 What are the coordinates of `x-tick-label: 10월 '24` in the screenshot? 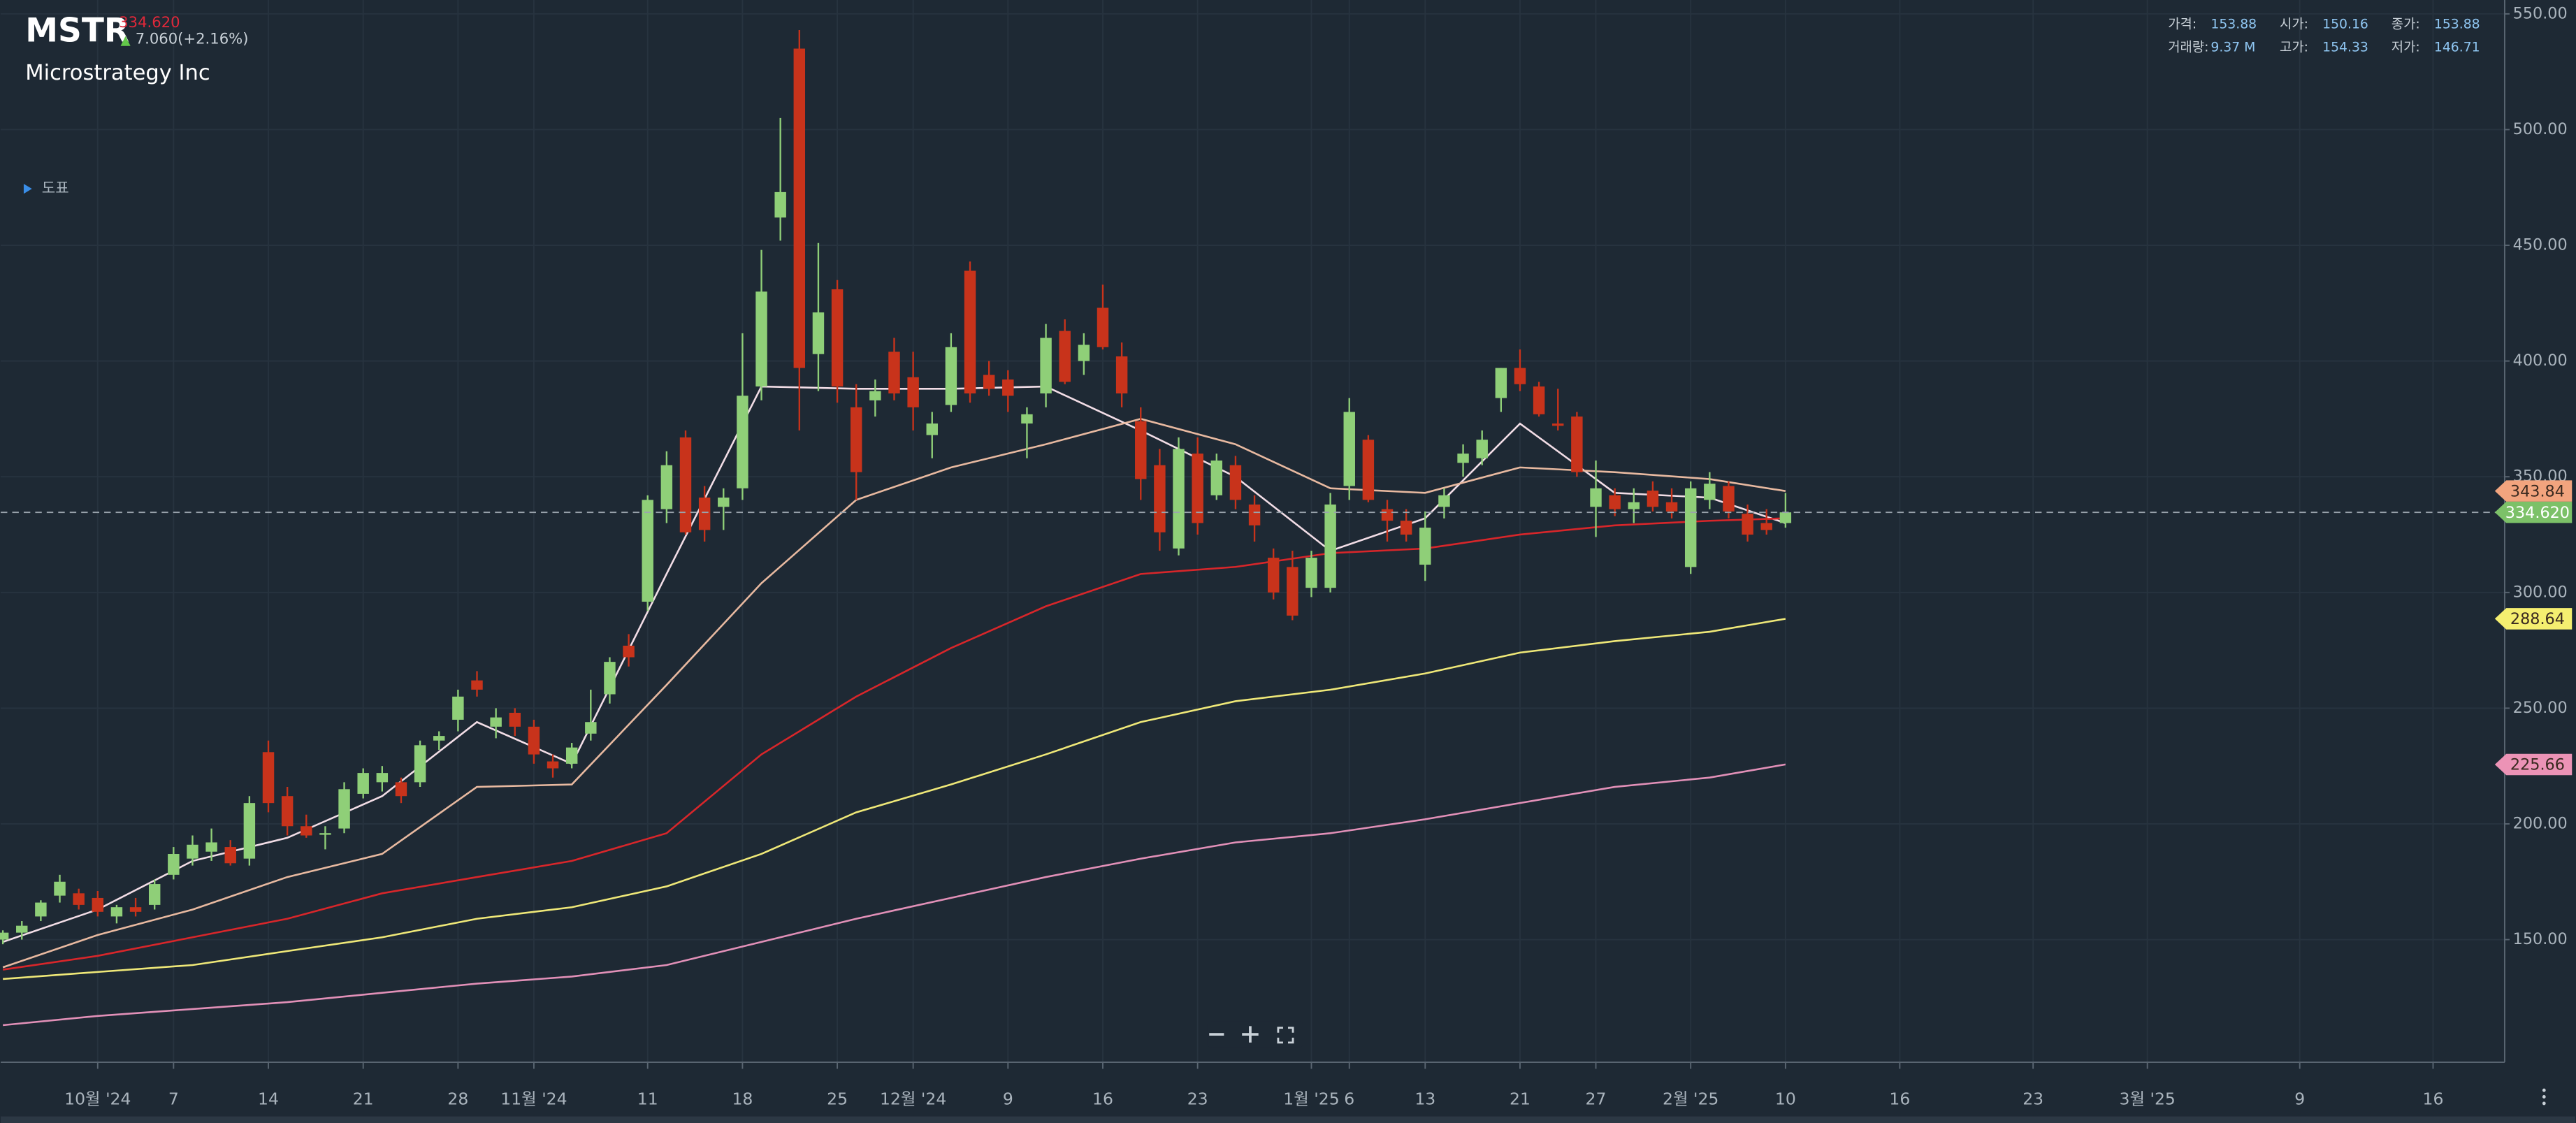 It's located at (97, 1099).